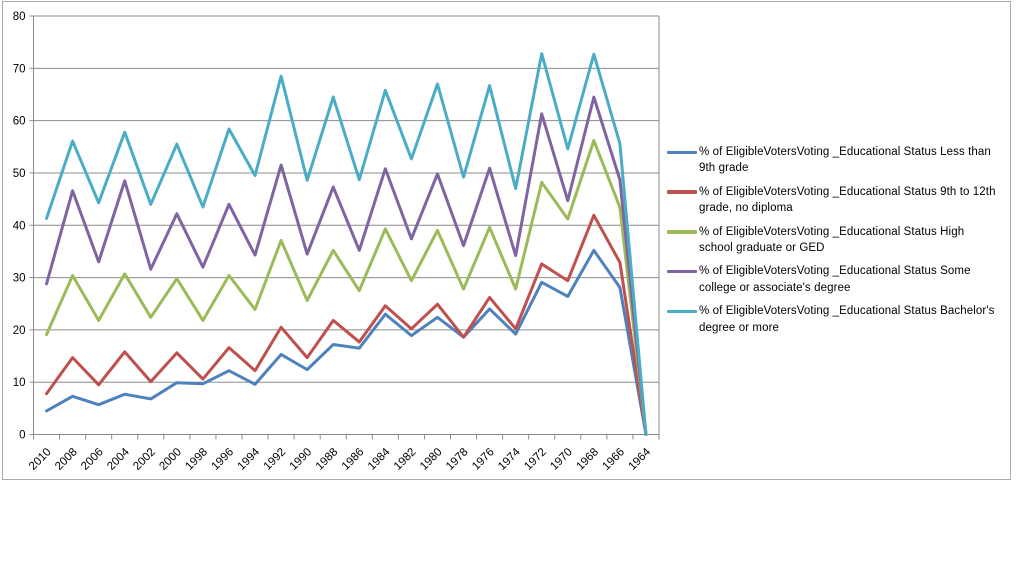 The width and height of the screenshot is (1016, 575). Describe the element at coordinates (405, 459) in the screenshot. I see `x-tick-label-1982: 1982` at that location.